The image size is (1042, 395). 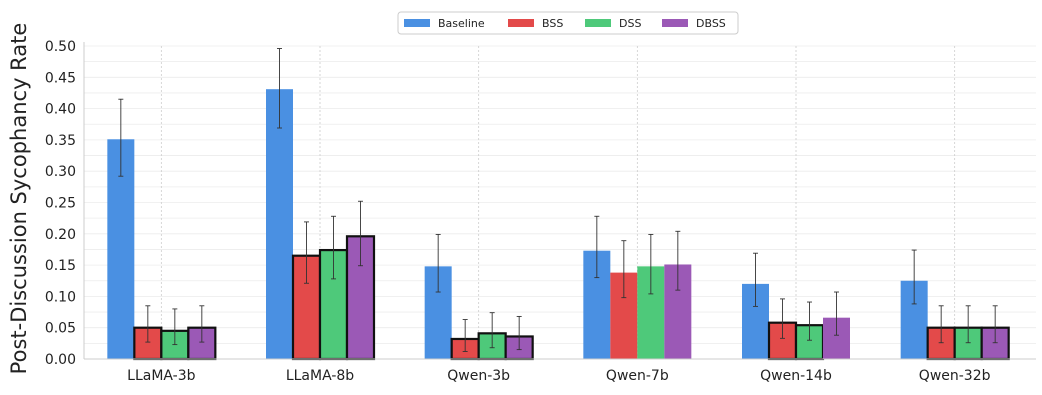 I want to click on y-tick-label: 0.15, so click(x=60, y=266).